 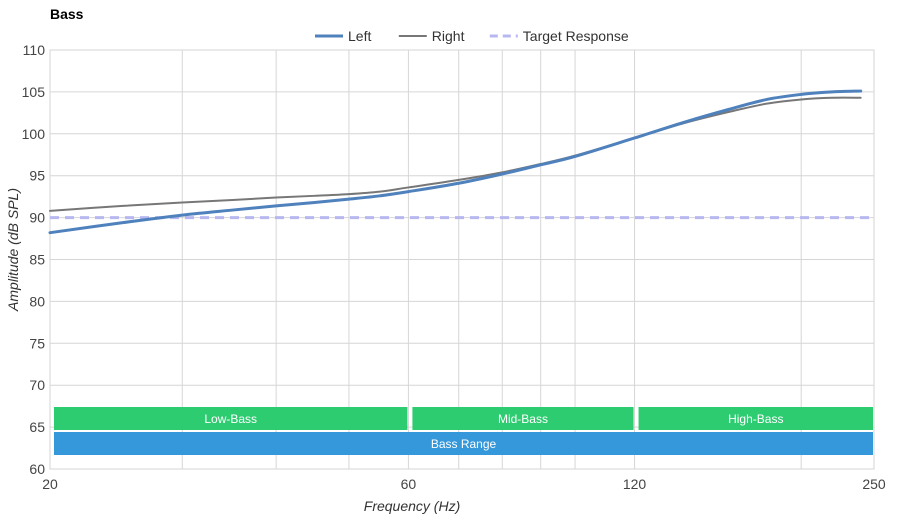 I want to click on band-low-bass, so click(x=231, y=418).